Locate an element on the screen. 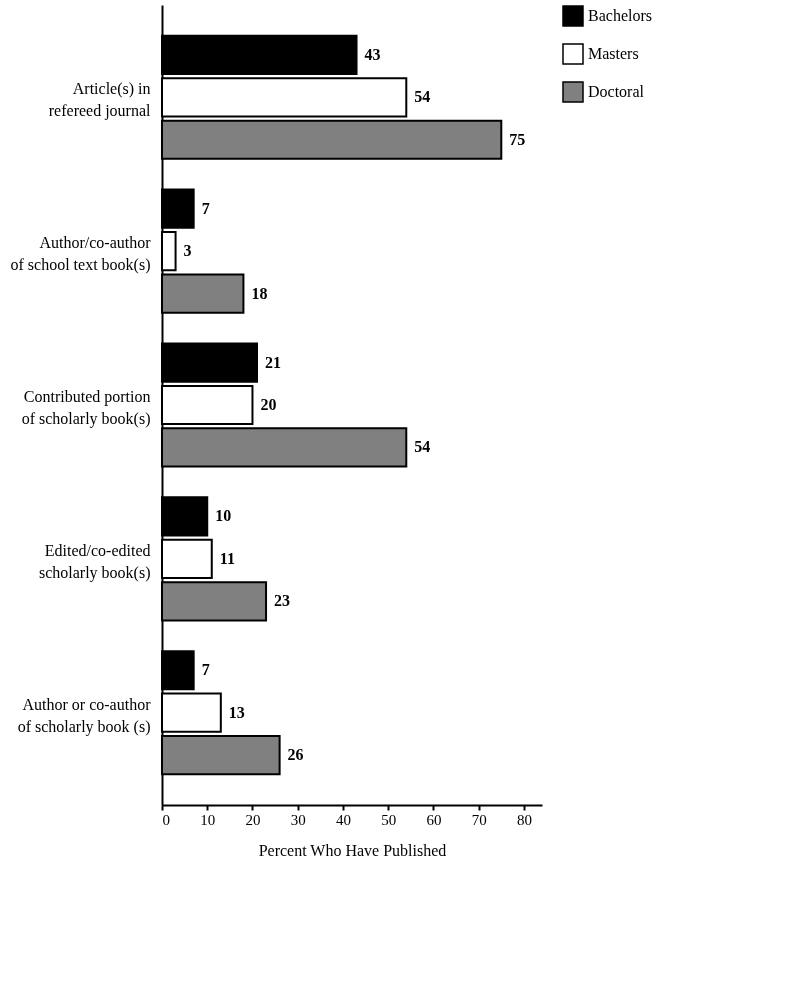 The width and height of the screenshot is (810, 1001). legend-label: Doctoral is located at coordinates (616, 91).